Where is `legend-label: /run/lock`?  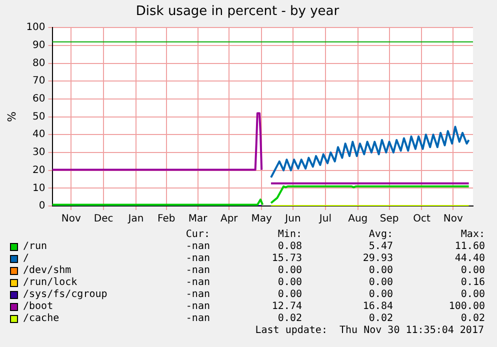 legend-label: /run/lock is located at coordinates (50, 283).